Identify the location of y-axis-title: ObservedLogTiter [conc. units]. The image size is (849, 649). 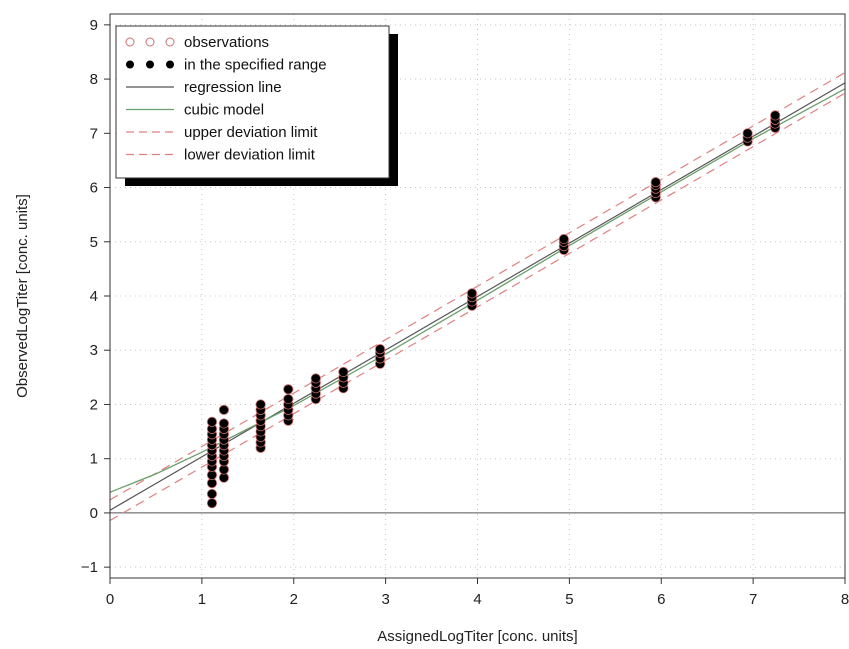
(22, 296).